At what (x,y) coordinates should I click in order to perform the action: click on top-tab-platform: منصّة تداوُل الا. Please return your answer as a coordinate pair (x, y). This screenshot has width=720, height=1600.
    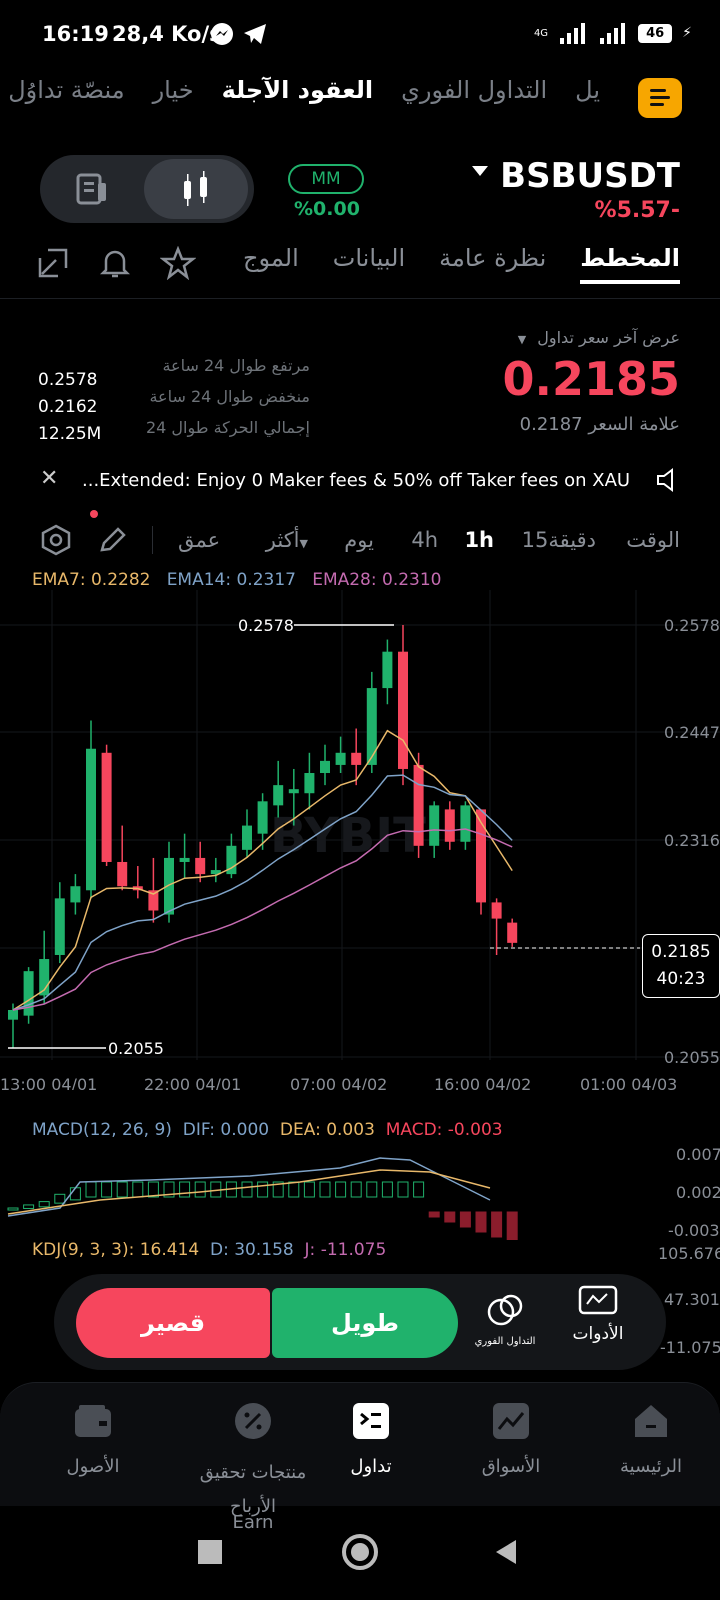
    Looking at the image, I should click on (62, 90).